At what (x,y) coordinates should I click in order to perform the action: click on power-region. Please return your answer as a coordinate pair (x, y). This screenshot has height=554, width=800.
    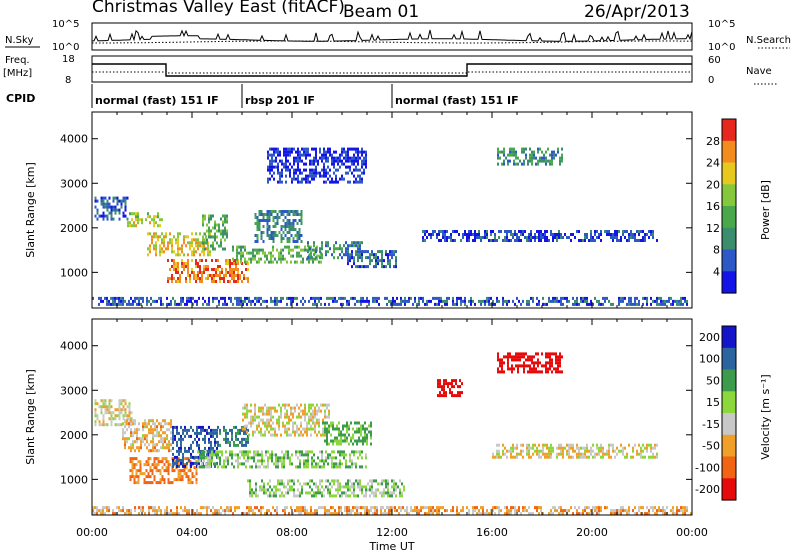
    Looking at the image, I should click on (530, 156).